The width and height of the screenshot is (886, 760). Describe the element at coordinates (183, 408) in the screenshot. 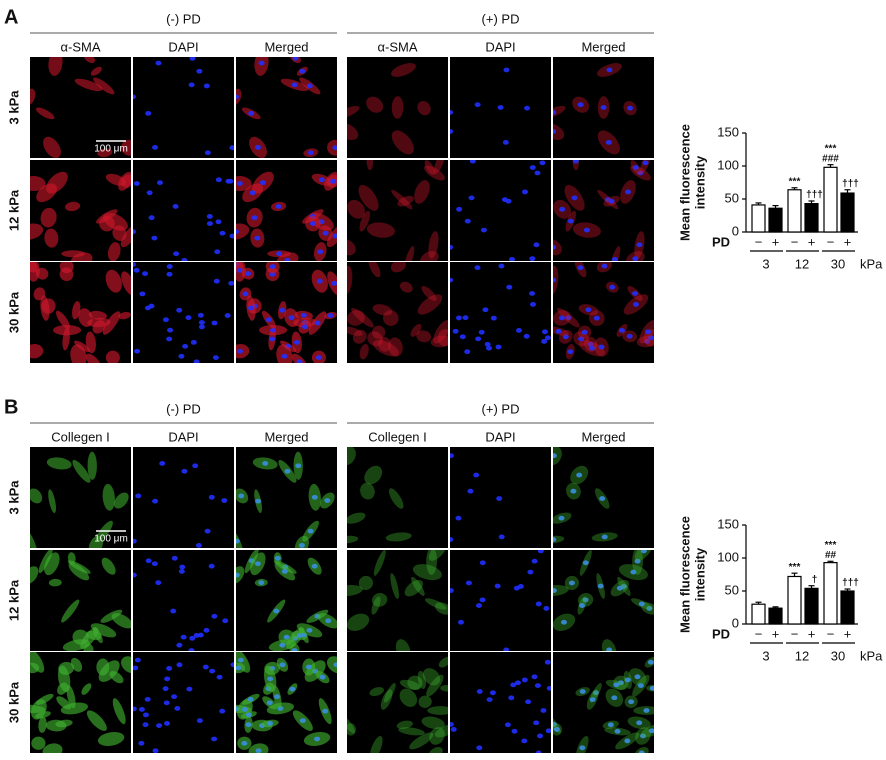

I see `group-title: (-) PD` at that location.